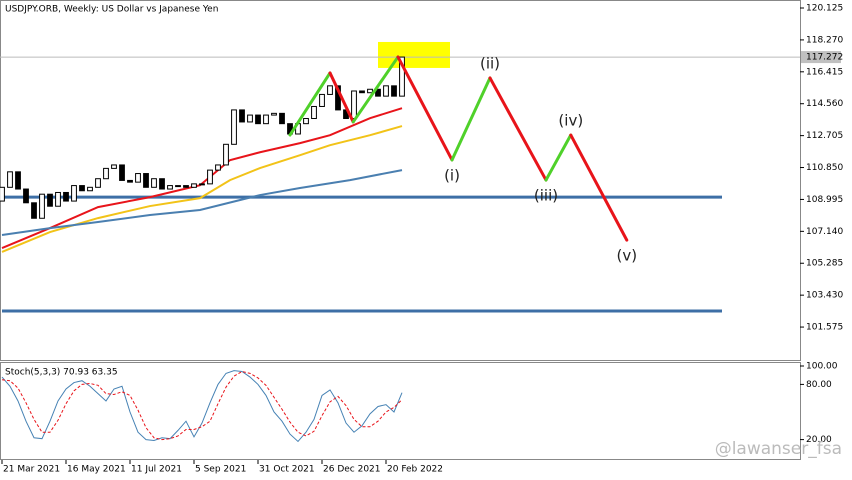  What do you see at coordinates (824, 40) in the screenshot?
I see `y-tick-label: 118.270` at bounding box center [824, 40].